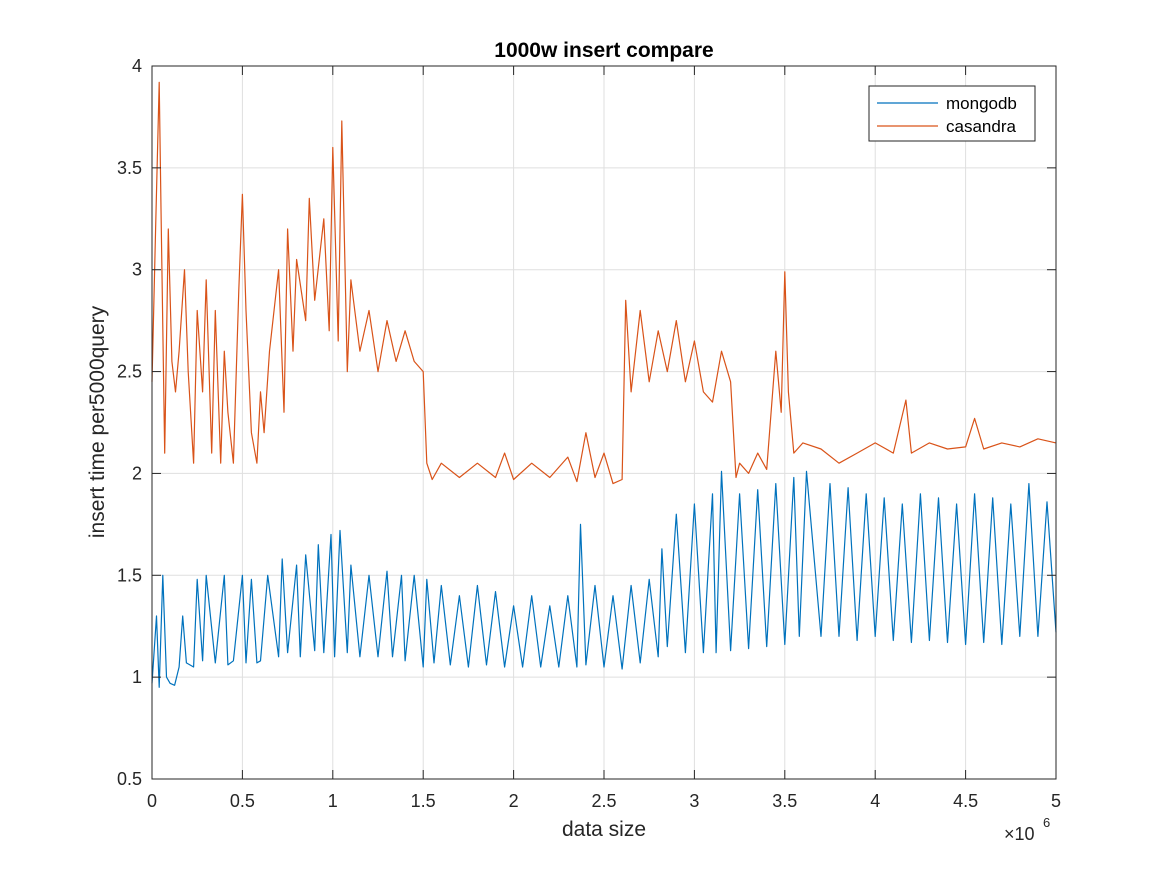 The image size is (1167, 875). I want to click on x-tick-label: 5, so click(1056, 801).